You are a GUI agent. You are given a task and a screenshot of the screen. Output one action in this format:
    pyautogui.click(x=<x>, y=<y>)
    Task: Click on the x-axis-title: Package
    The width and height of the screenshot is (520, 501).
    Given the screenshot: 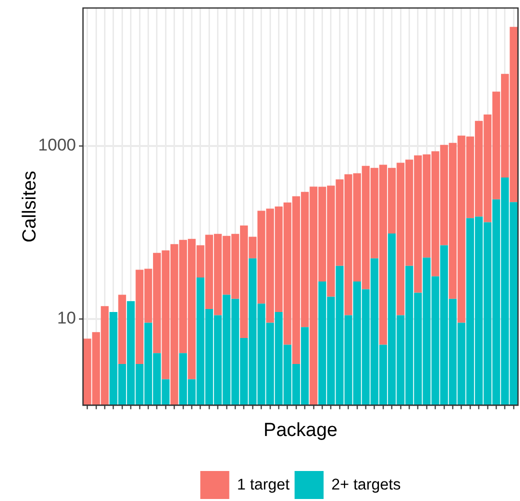 What is the action you would take?
    pyautogui.click(x=301, y=430)
    